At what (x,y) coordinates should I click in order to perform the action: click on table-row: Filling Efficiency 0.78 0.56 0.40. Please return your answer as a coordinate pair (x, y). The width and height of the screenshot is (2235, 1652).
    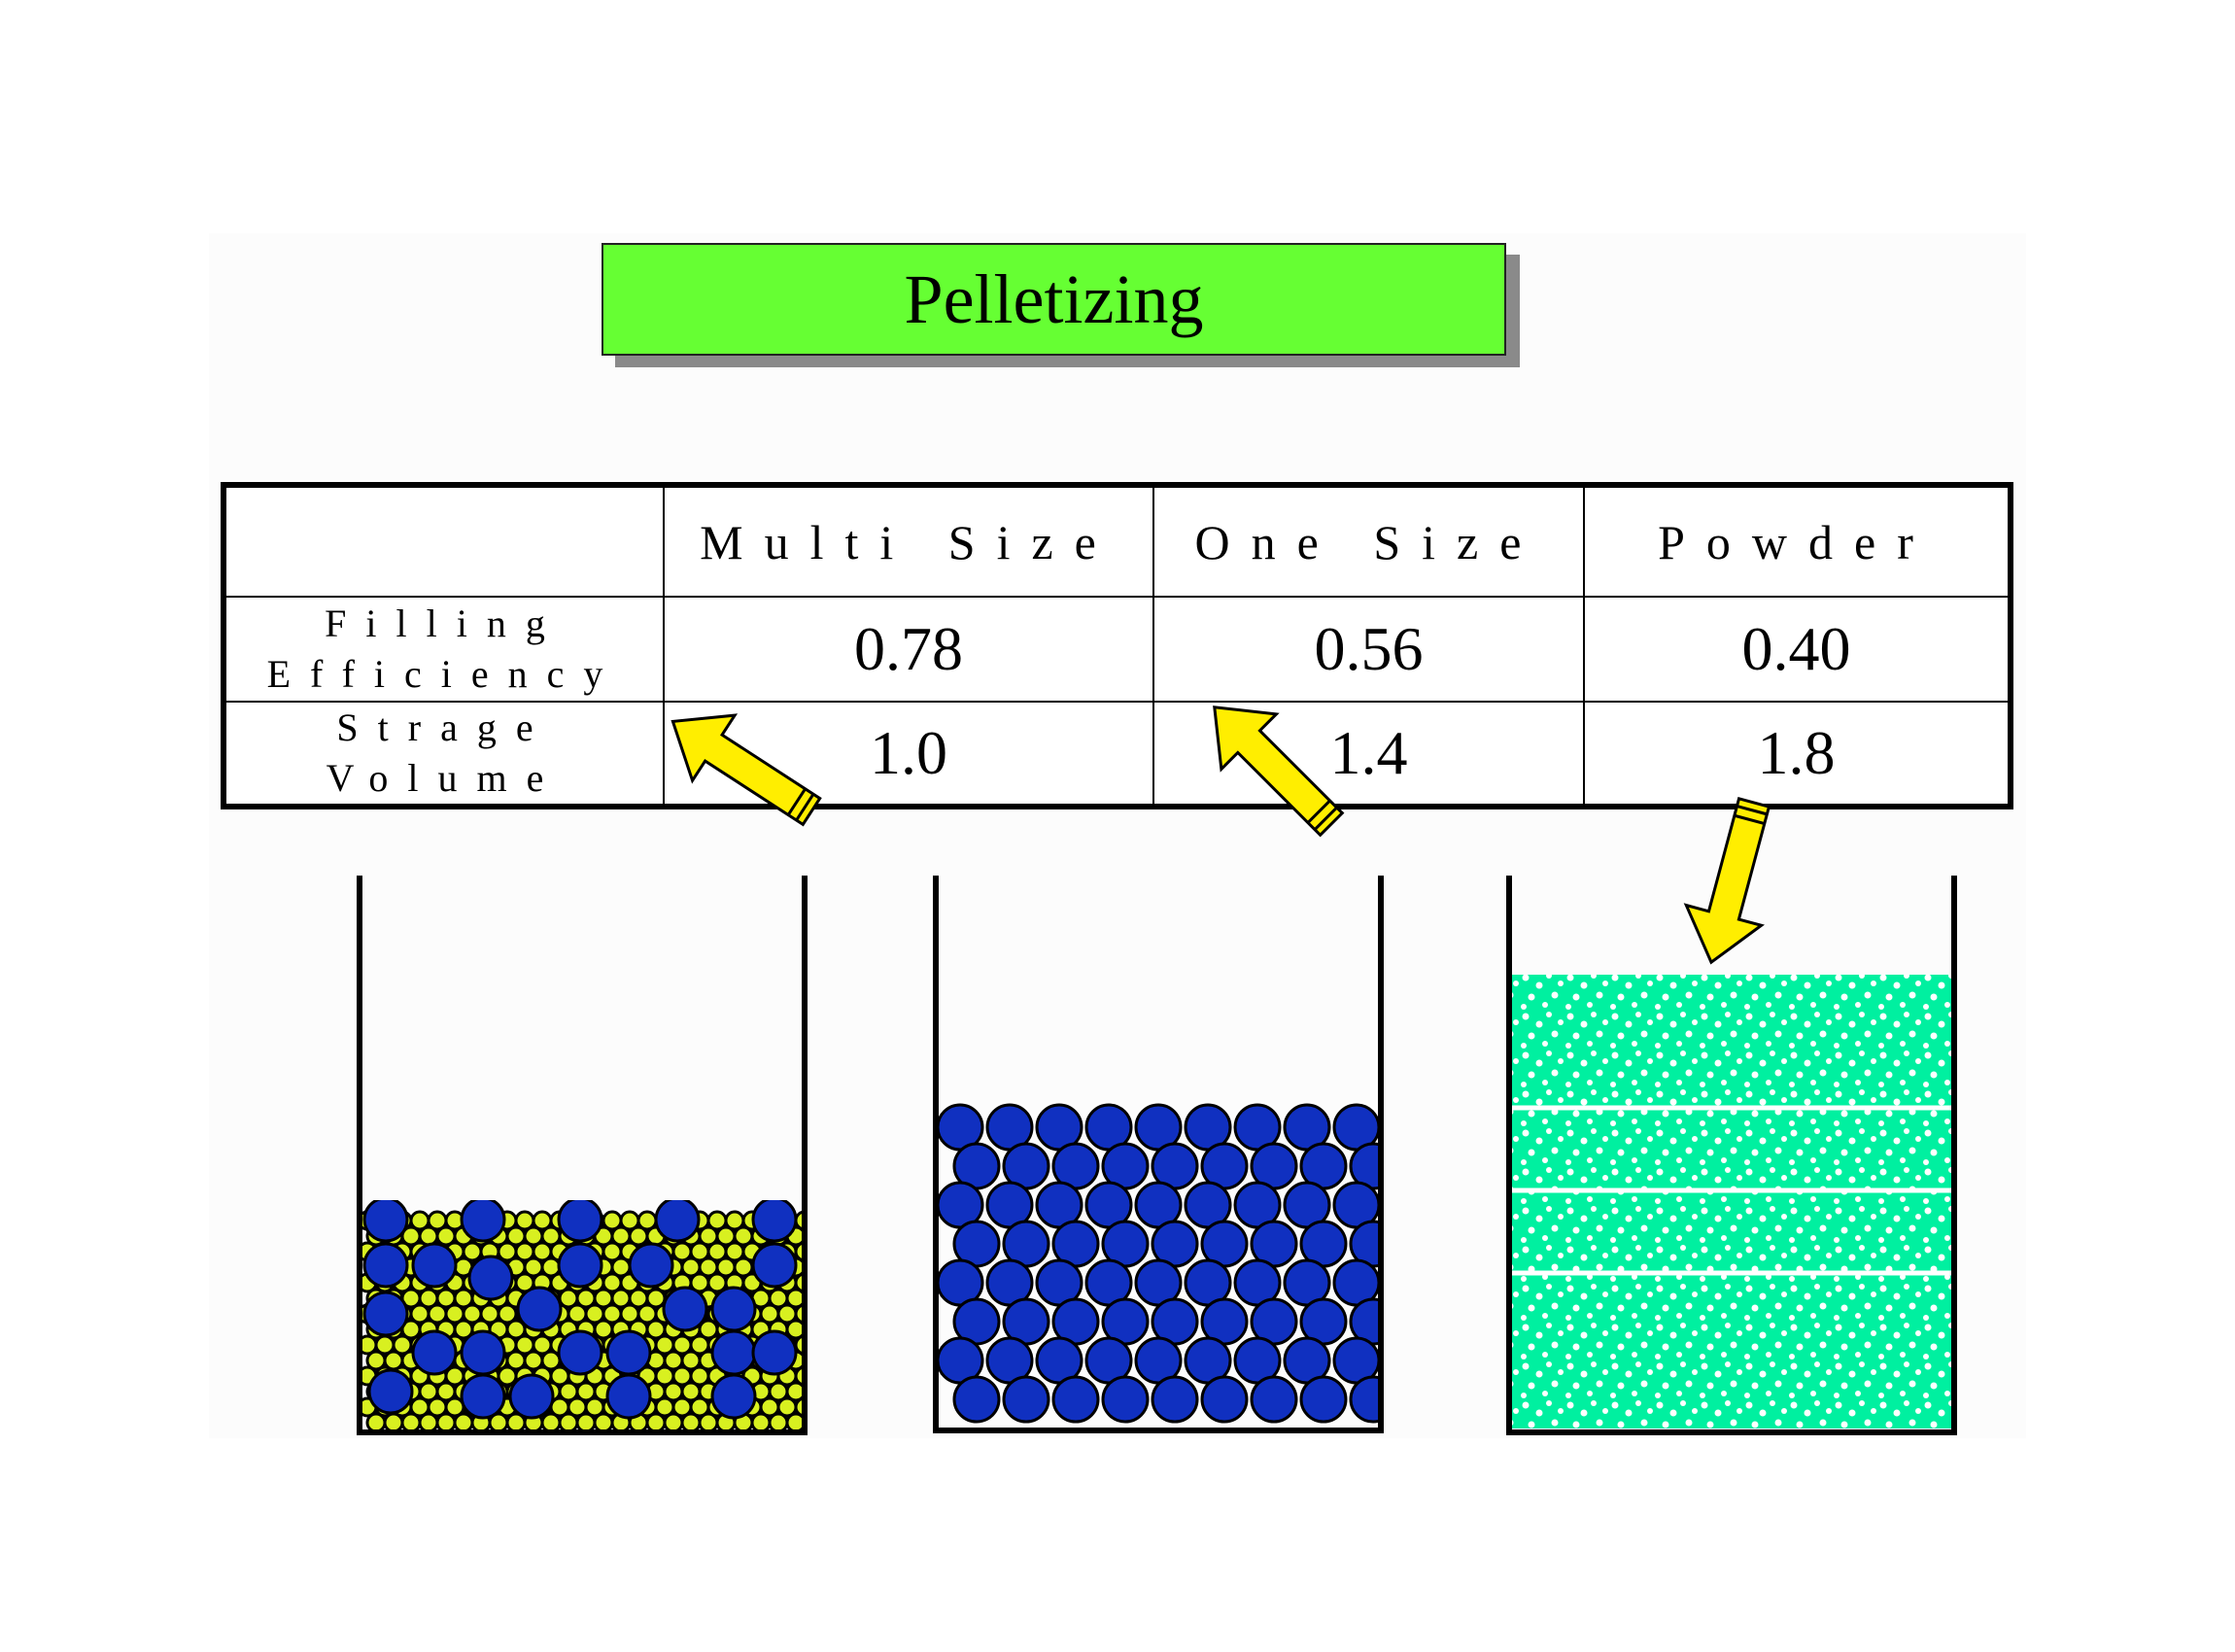
    Looking at the image, I should click on (1117, 650).